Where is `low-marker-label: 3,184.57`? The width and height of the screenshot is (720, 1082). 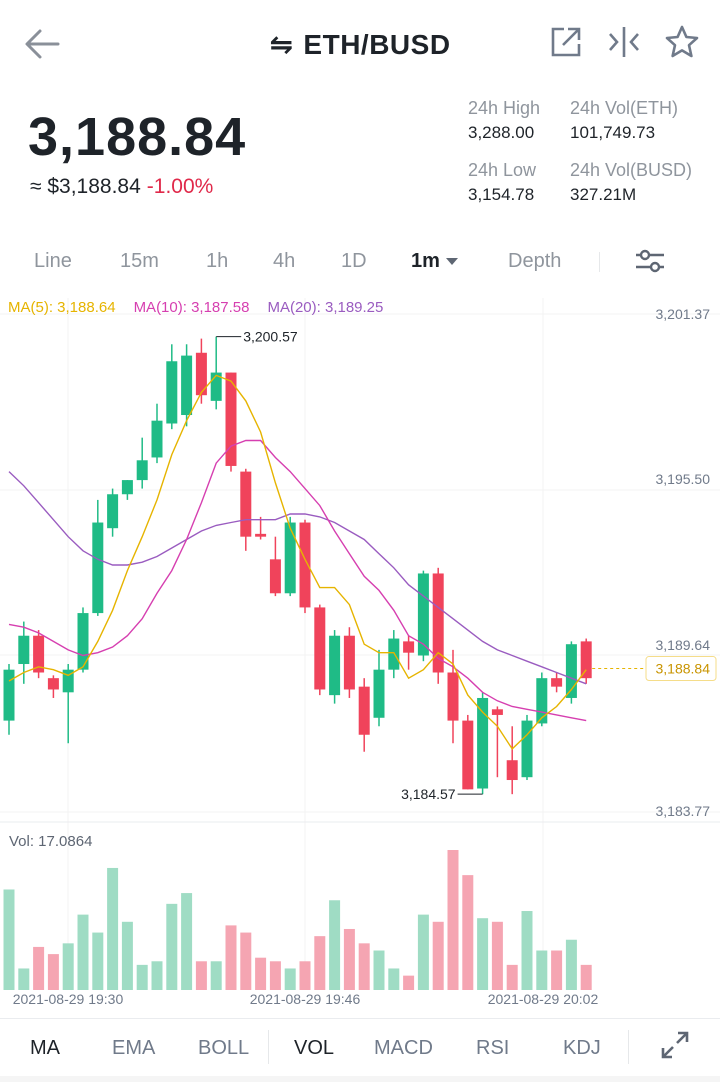 low-marker-label: 3,184.57 is located at coordinates (428, 794).